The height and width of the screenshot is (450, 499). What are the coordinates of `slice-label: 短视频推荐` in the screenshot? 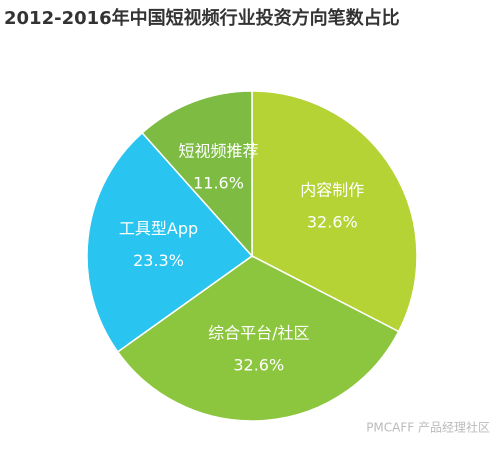 It's located at (219, 151).